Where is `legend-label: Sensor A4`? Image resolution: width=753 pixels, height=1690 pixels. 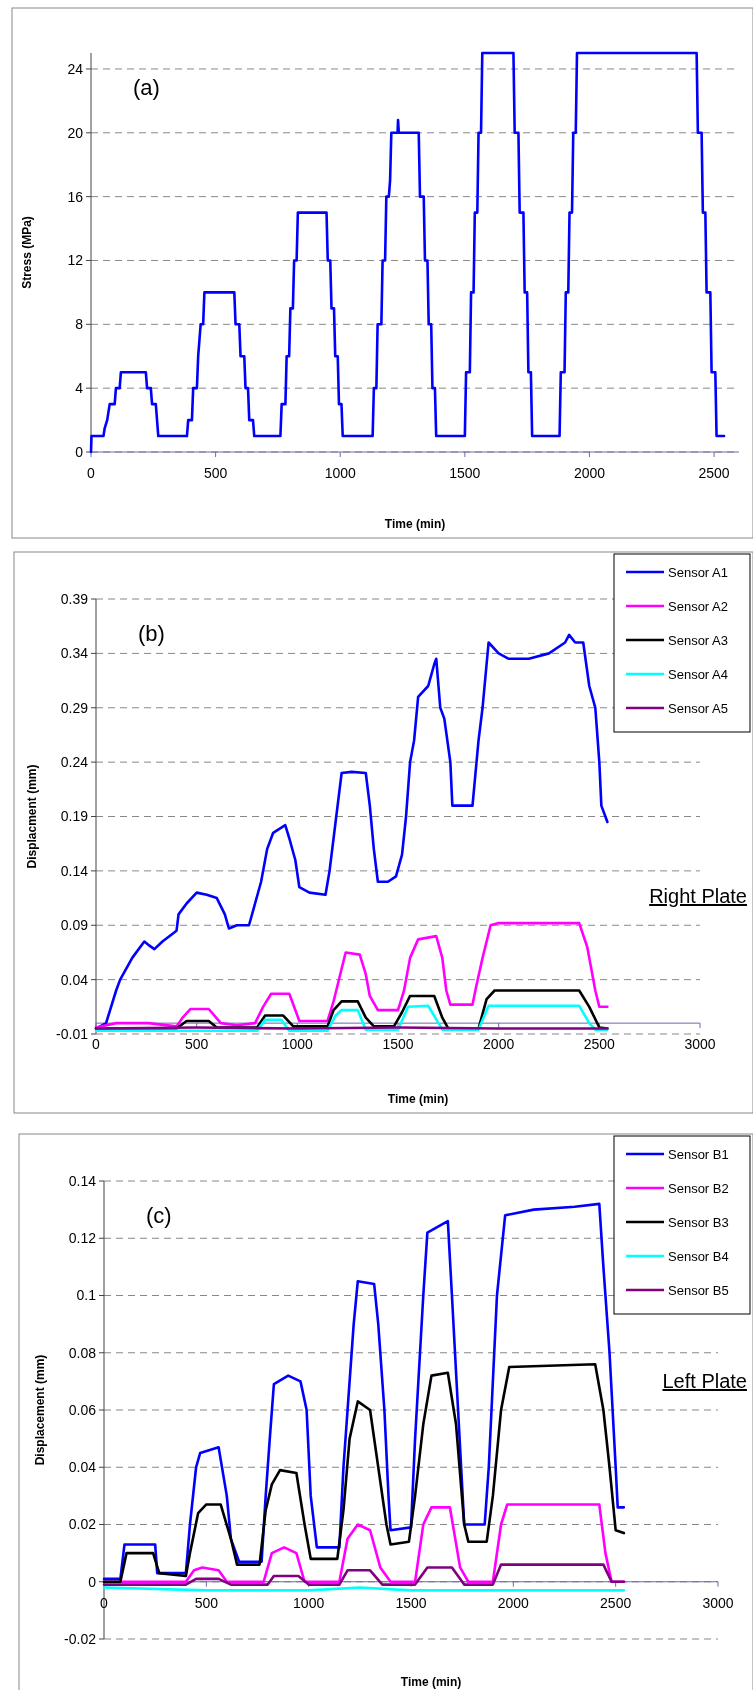
legend-label: Sensor A4 is located at coordinates (698, 674).